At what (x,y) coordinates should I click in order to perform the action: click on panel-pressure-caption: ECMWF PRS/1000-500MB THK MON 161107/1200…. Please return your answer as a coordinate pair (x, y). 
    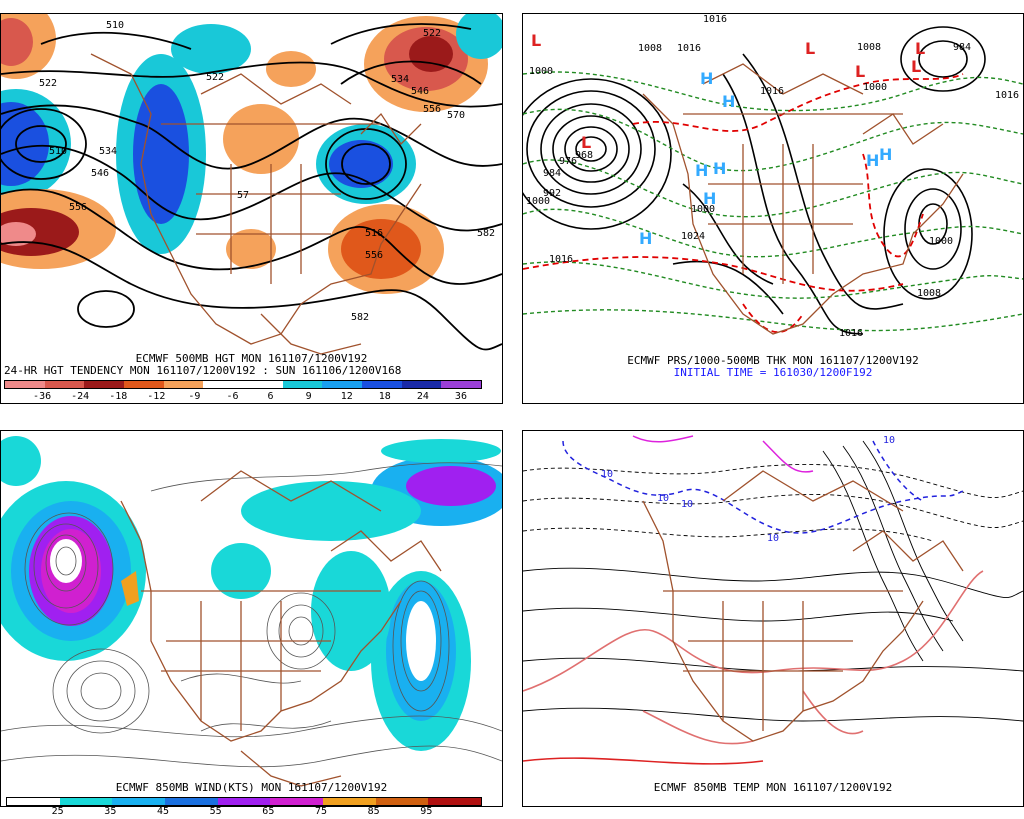
    Looking at the image, I should click on (773, 360).